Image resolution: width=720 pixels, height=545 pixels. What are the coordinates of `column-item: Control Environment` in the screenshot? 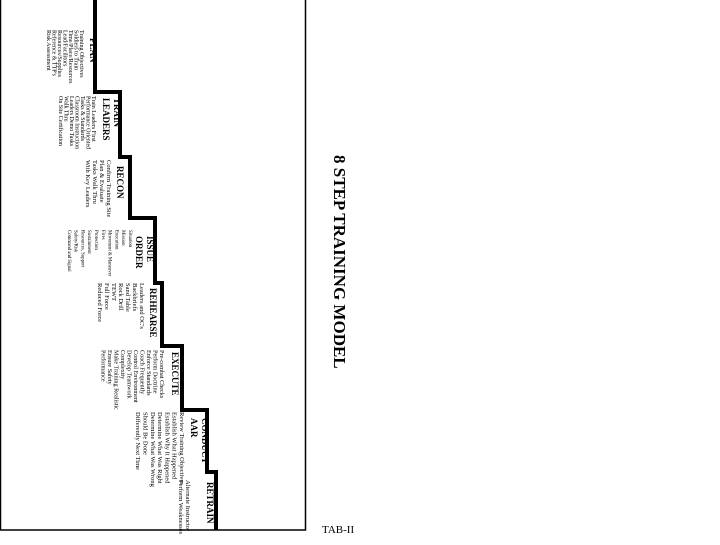 It's located at (135, 376).